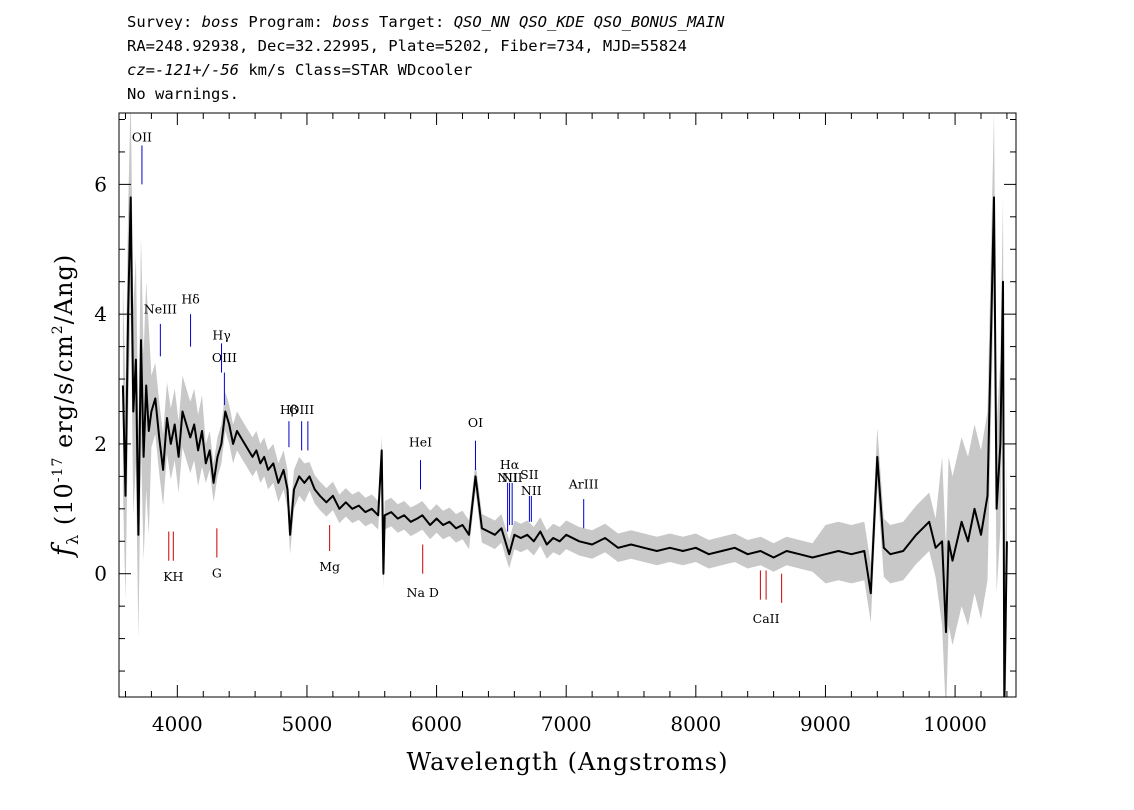 The width and height of the screenshot is (1134, 810). What do you see at coordinates (360, 70) in the screenshot?
I see `class-text: km/s Class=STAR WDcooler` at bounding box center [360, 70].